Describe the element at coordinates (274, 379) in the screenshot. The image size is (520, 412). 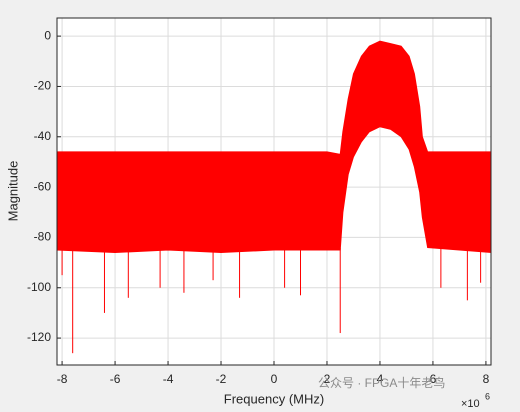
I see `x-tick-label: 0` at that location.